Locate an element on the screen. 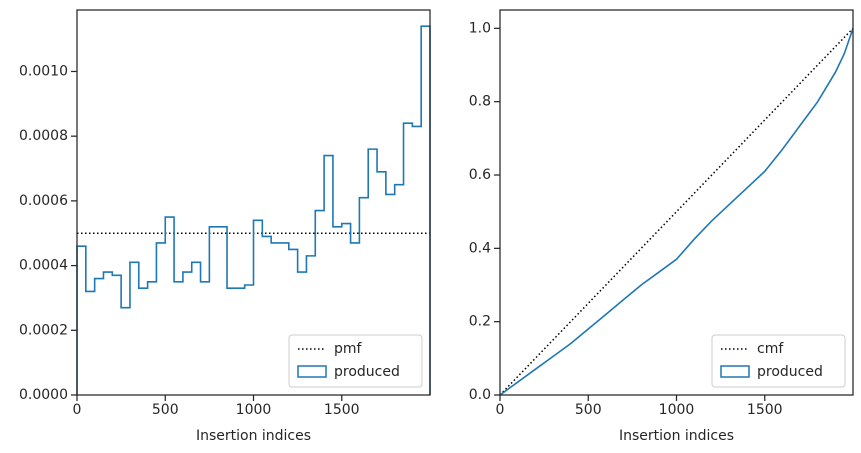 The width and height of the screenshot is (861, 453). y-tick-label: 0.0010 is located at coordinates (43, 71).